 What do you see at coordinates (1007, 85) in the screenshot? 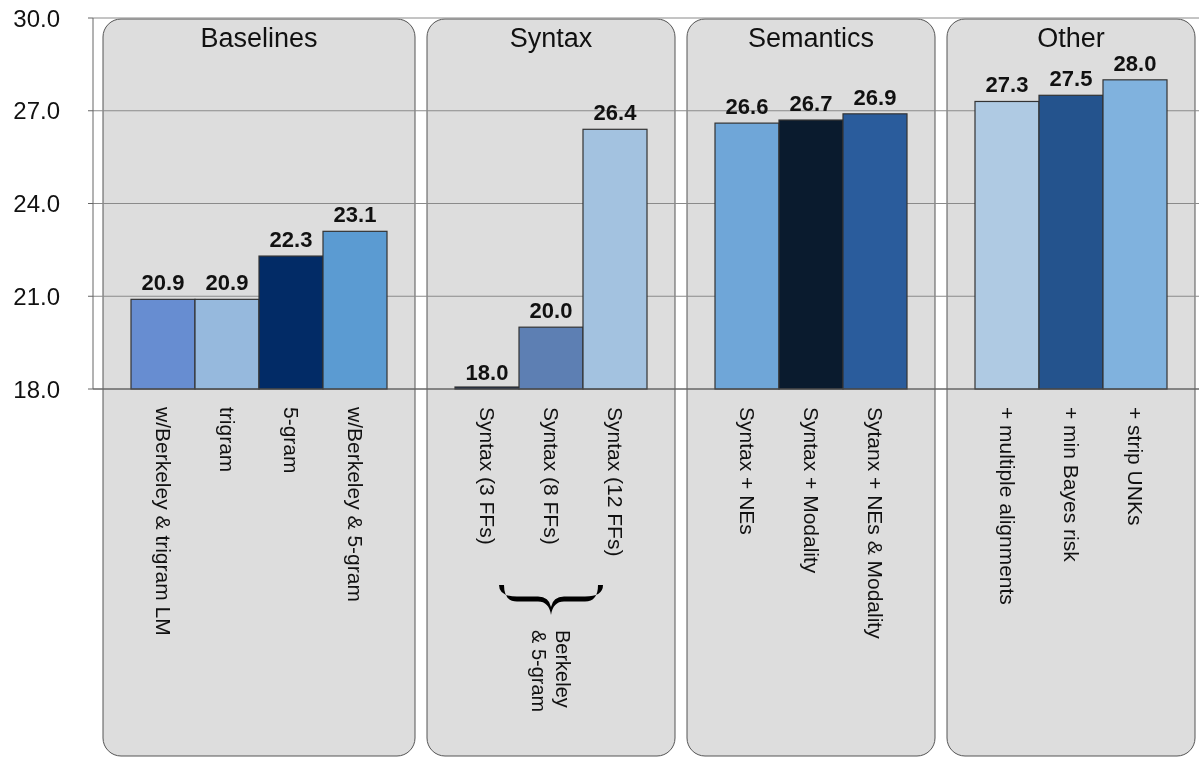
I see `data-label: 27.3` at bounding box center [1007, 85].